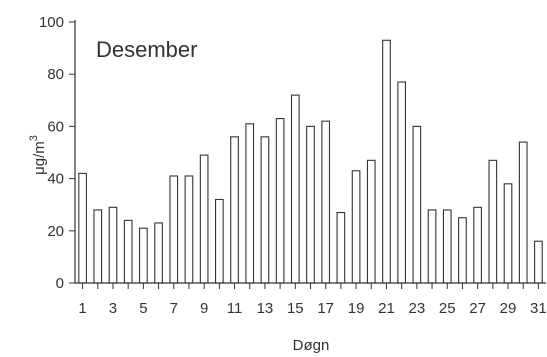 This screenshot has width=547, height=357. Describe the element at coordinates (34, 138) in the screenshot. I see `y-axis-title-superscript: 3` at that location.